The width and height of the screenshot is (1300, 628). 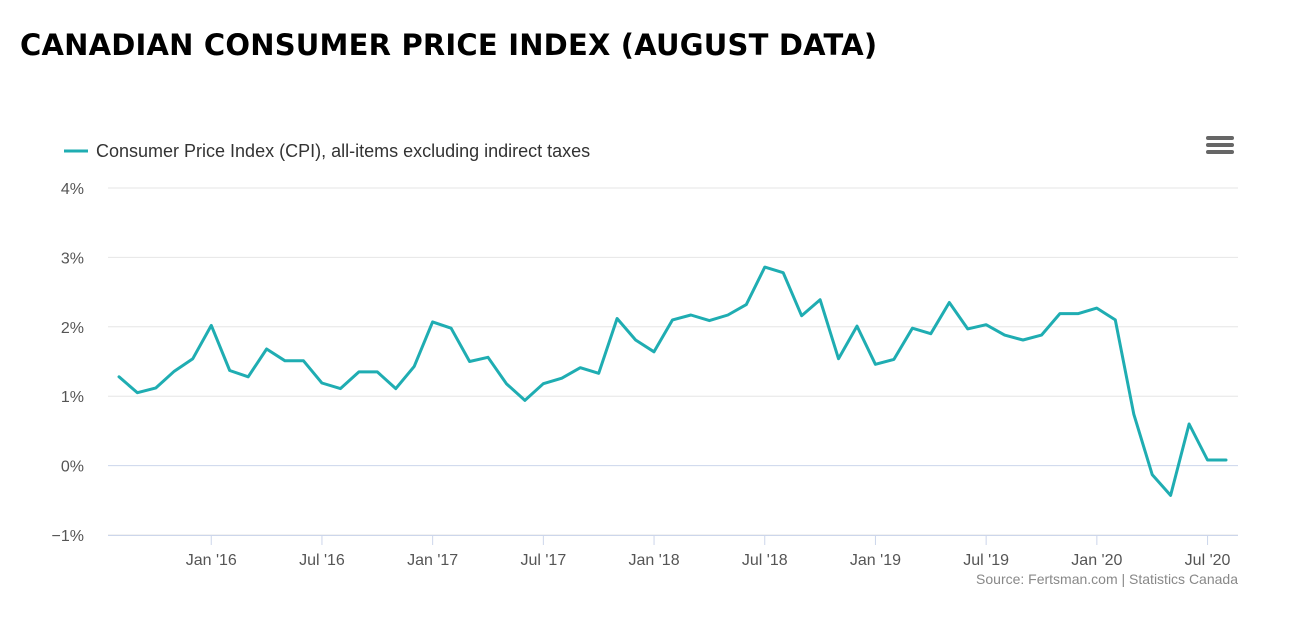 What do you see at coordinates (875, 560) in the screenshot?
I see `x-tick-label: Jan '19` at bounding box center [875, 560].